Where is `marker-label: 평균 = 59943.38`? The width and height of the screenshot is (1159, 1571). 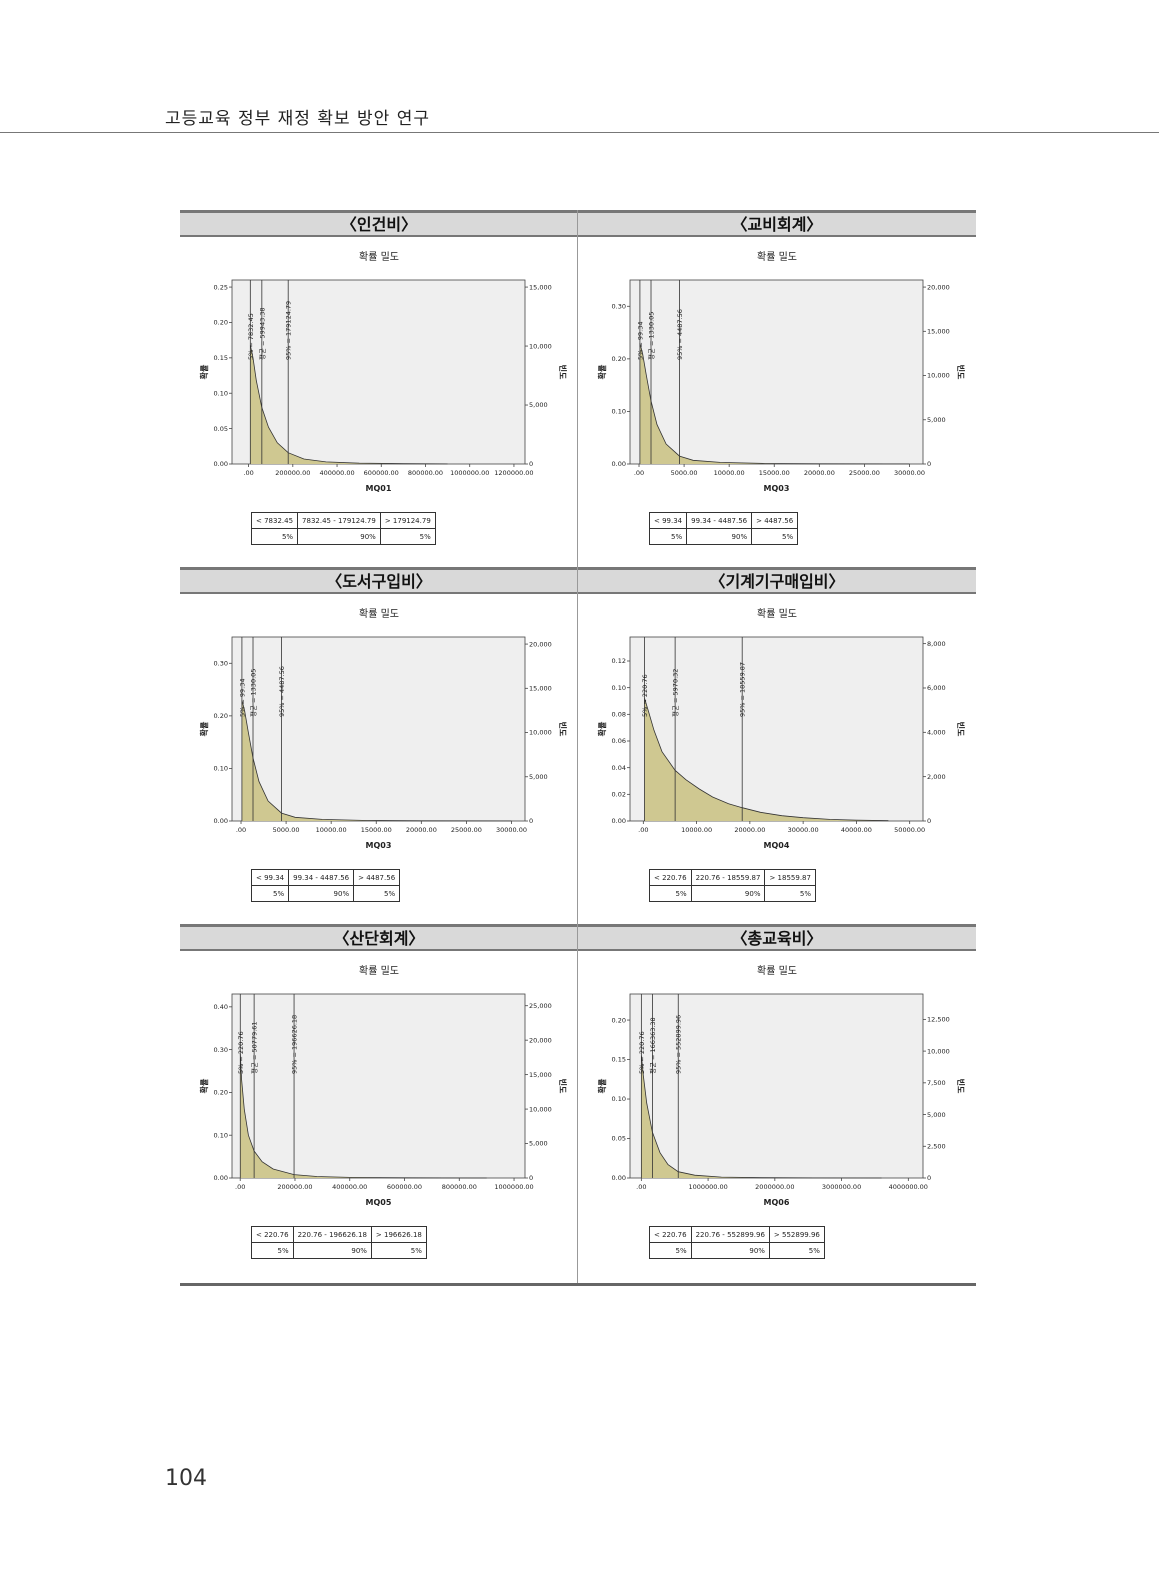 marker-label: 평균 = 59943.38 is located at coordinates (261, 333).